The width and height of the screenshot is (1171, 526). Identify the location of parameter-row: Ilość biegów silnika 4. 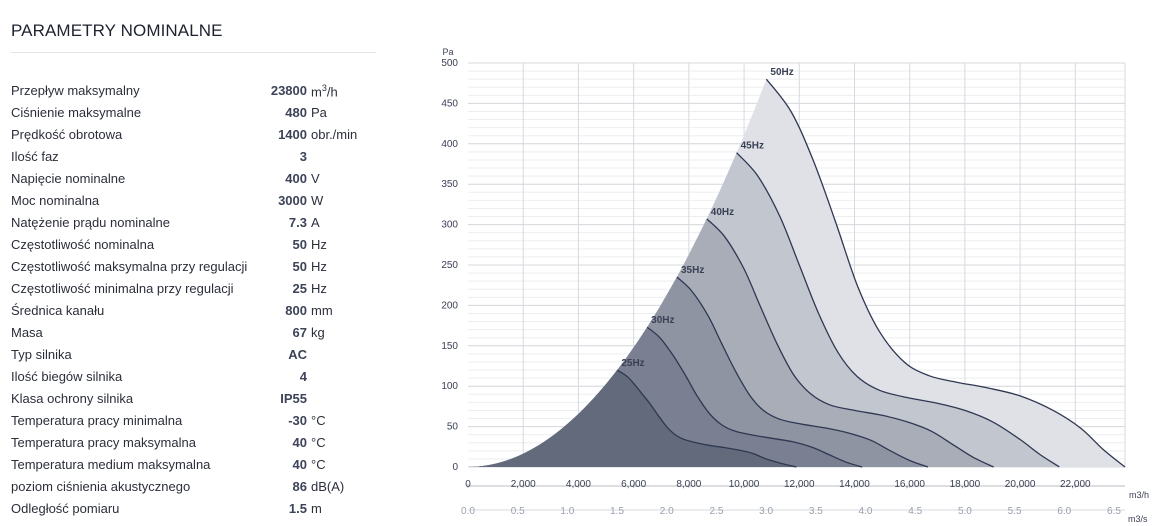
(196, 377).